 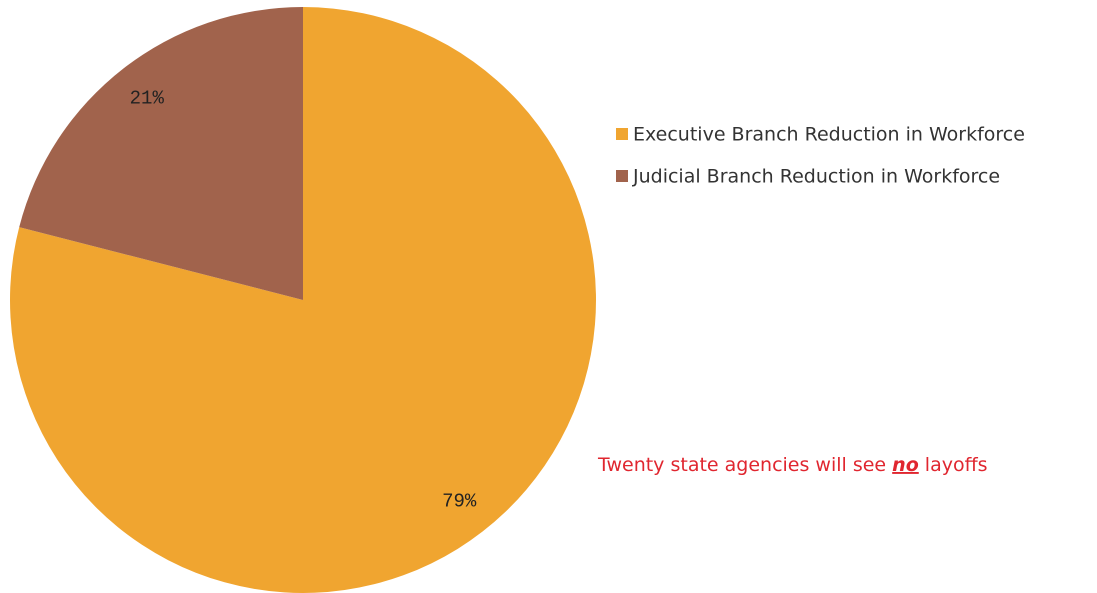 I want to click on value-label: 79%, so click(x=459, y=501).